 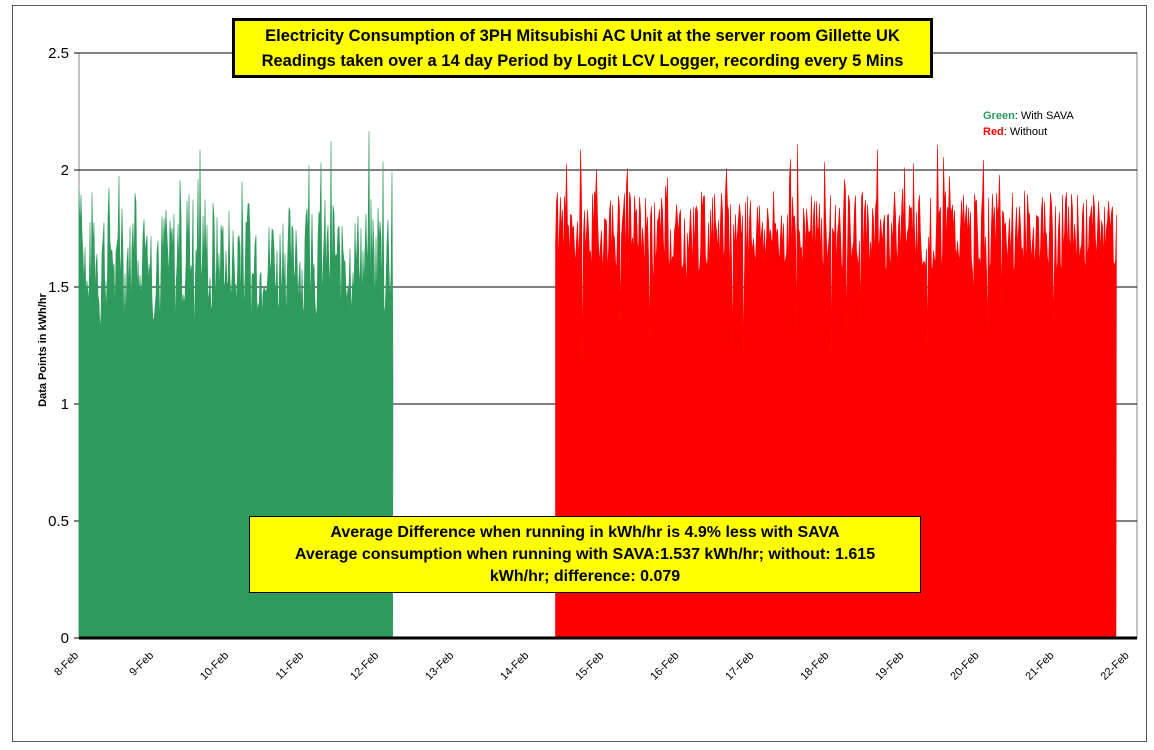 What do you see at coordinates (65, 638) in the screenshot?
I see `y-tick-label: 0` at bounding box center [65, 638].